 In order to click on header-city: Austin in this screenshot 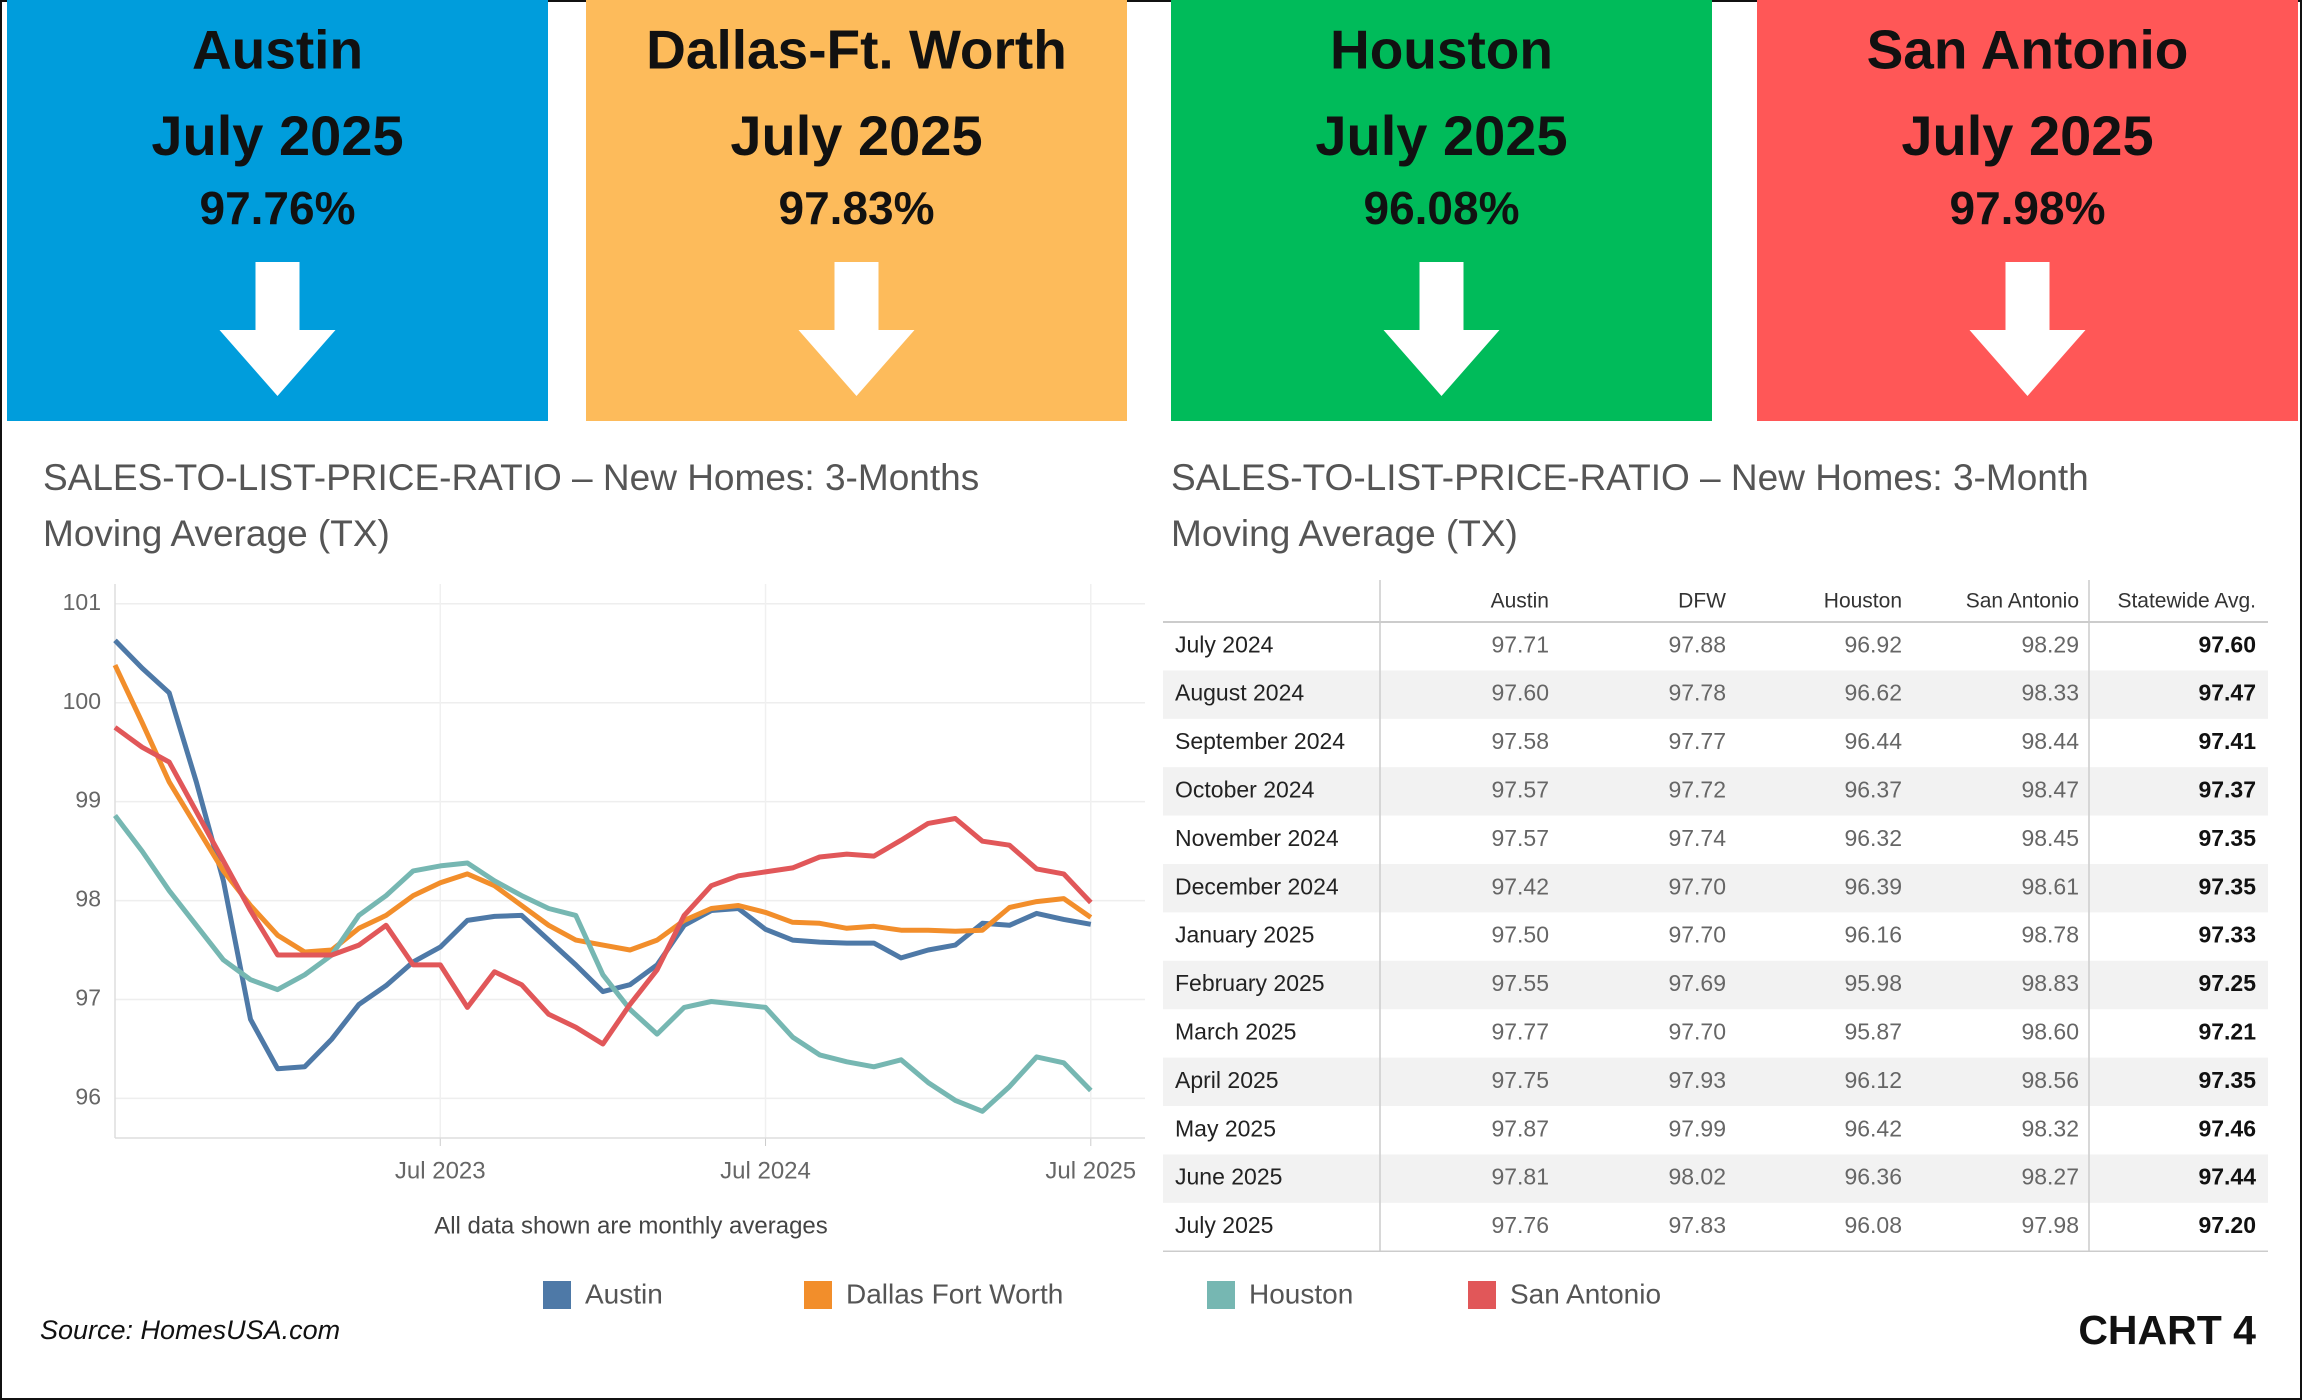, I will do `click(277, 50)`.